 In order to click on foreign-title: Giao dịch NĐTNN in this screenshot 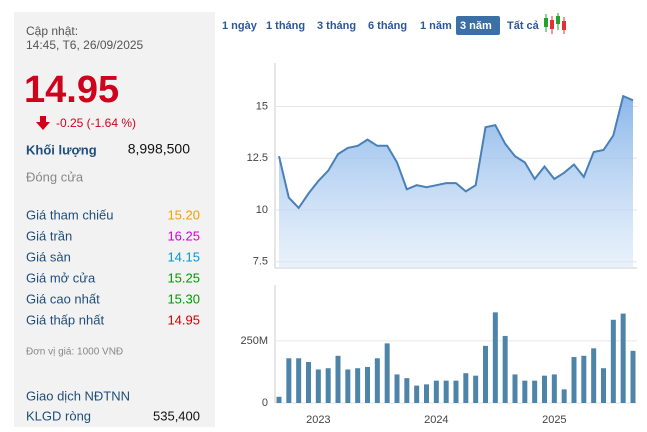, I will do `click(78, 395)`.